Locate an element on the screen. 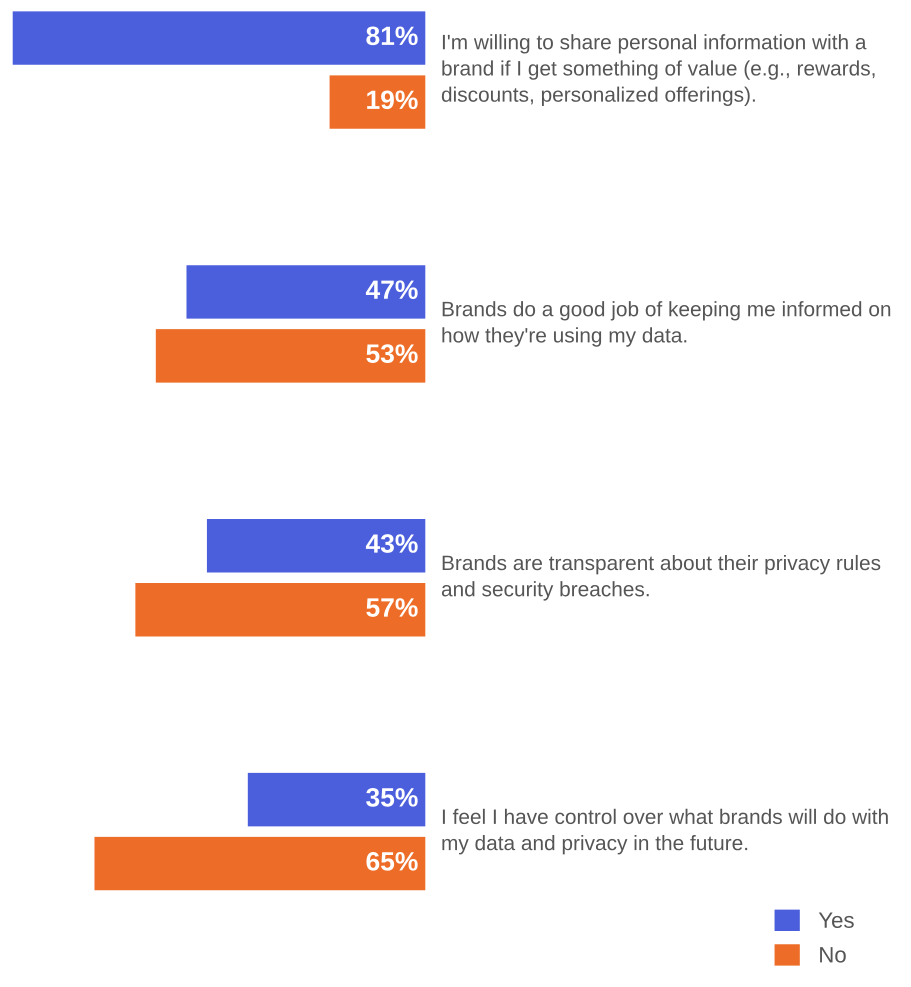  data-label: 57% is located at coordinates (392, 607).